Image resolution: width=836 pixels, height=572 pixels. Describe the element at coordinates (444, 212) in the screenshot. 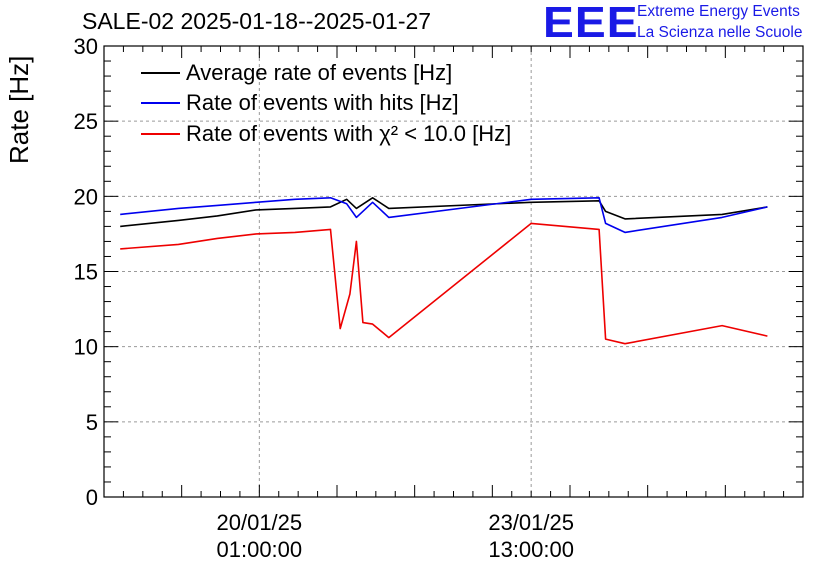

I see `series-average-line` at that location.